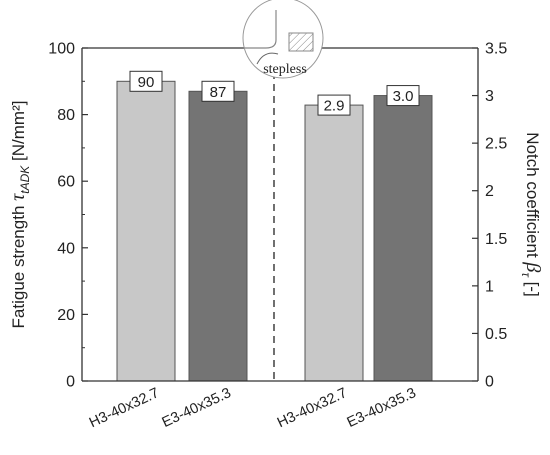 This screenshot has width=550, height=455. What do you see at coordinates (532, 287) in the screenshot?
I see `right-axis-title-unit: [-]` at bounding box center [532, 287].